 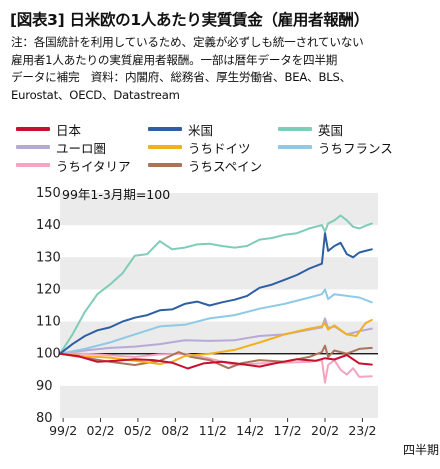 I want to click on legend-label-eurozone: ユーロ圏, so click(x=81, y=148).